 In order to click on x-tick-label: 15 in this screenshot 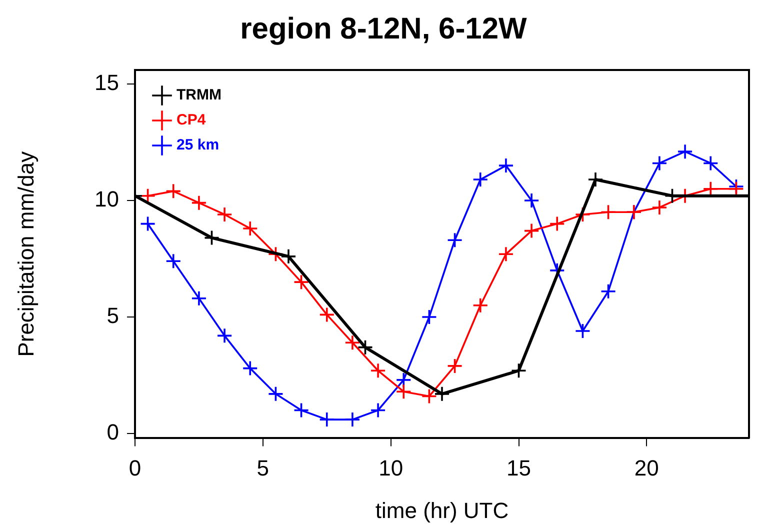, I will do `click(518, 467)`.